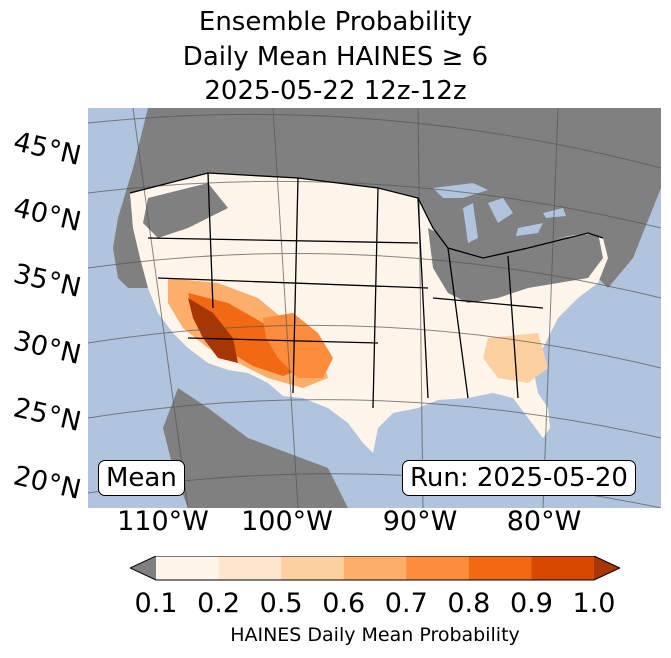  I want to click on lat-label-25: 25°N, so click(47, 415).